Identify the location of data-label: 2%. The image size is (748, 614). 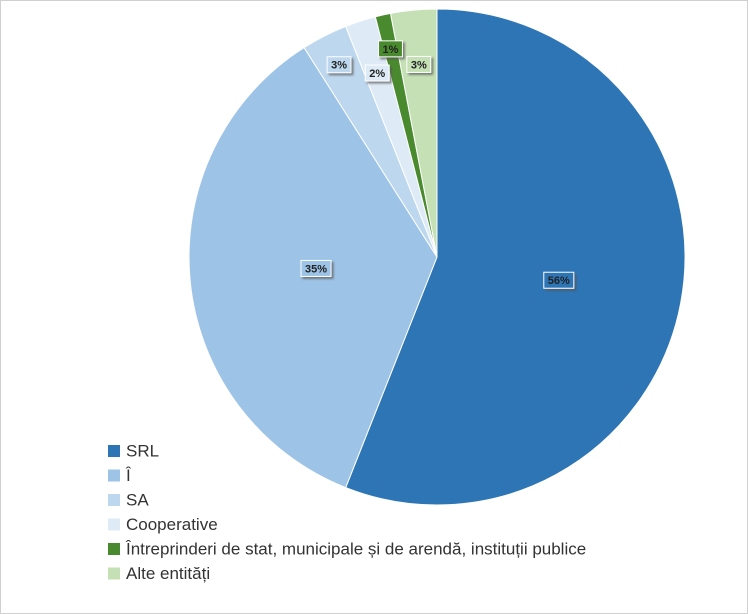
(377, 73).